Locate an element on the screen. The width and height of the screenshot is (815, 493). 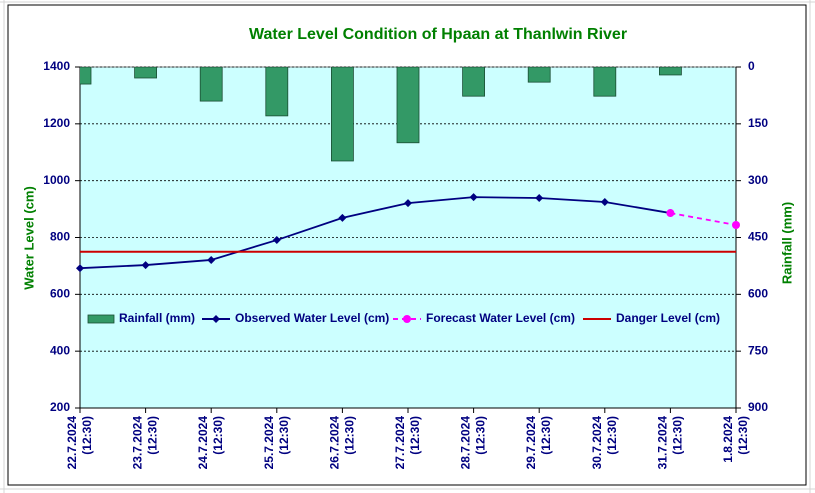
y-axis-label: Water Level (cm) is located at coordinates (28, 238).